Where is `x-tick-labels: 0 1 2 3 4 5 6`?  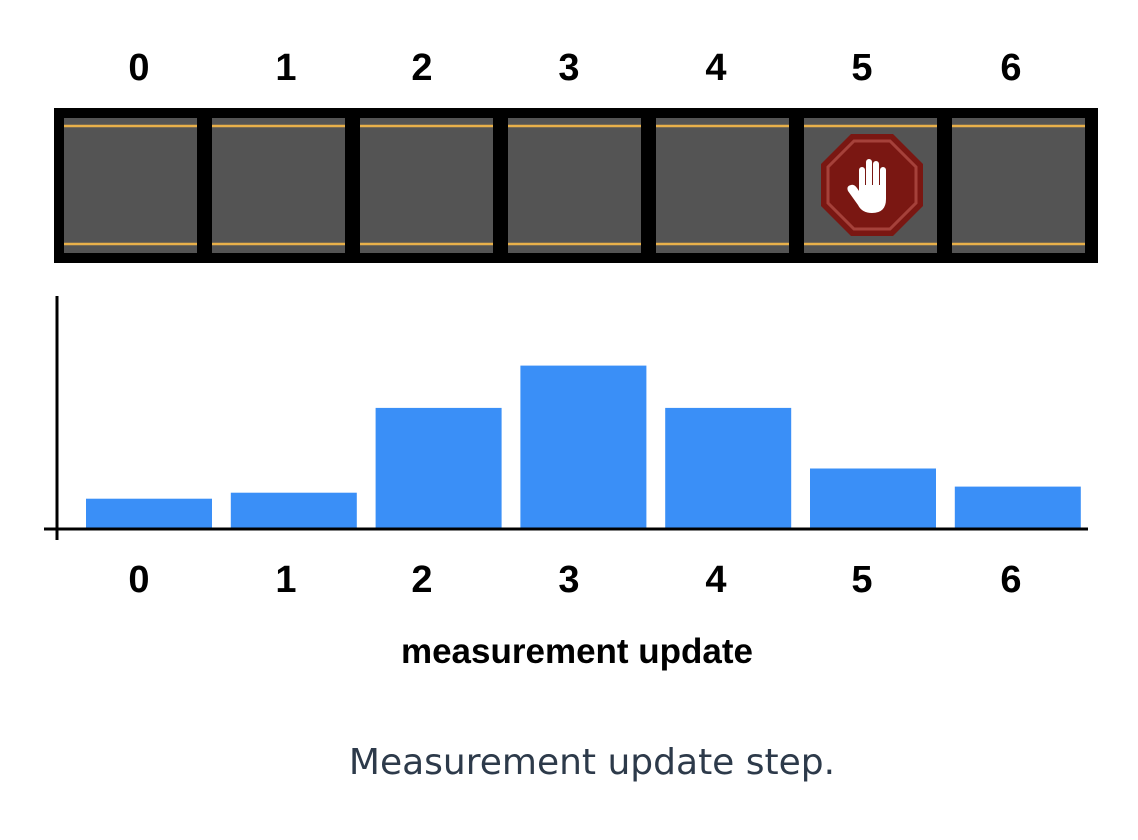 x-tick-labels: 0 1 2 3 4 5 6 is located at coordinates (574, 580).